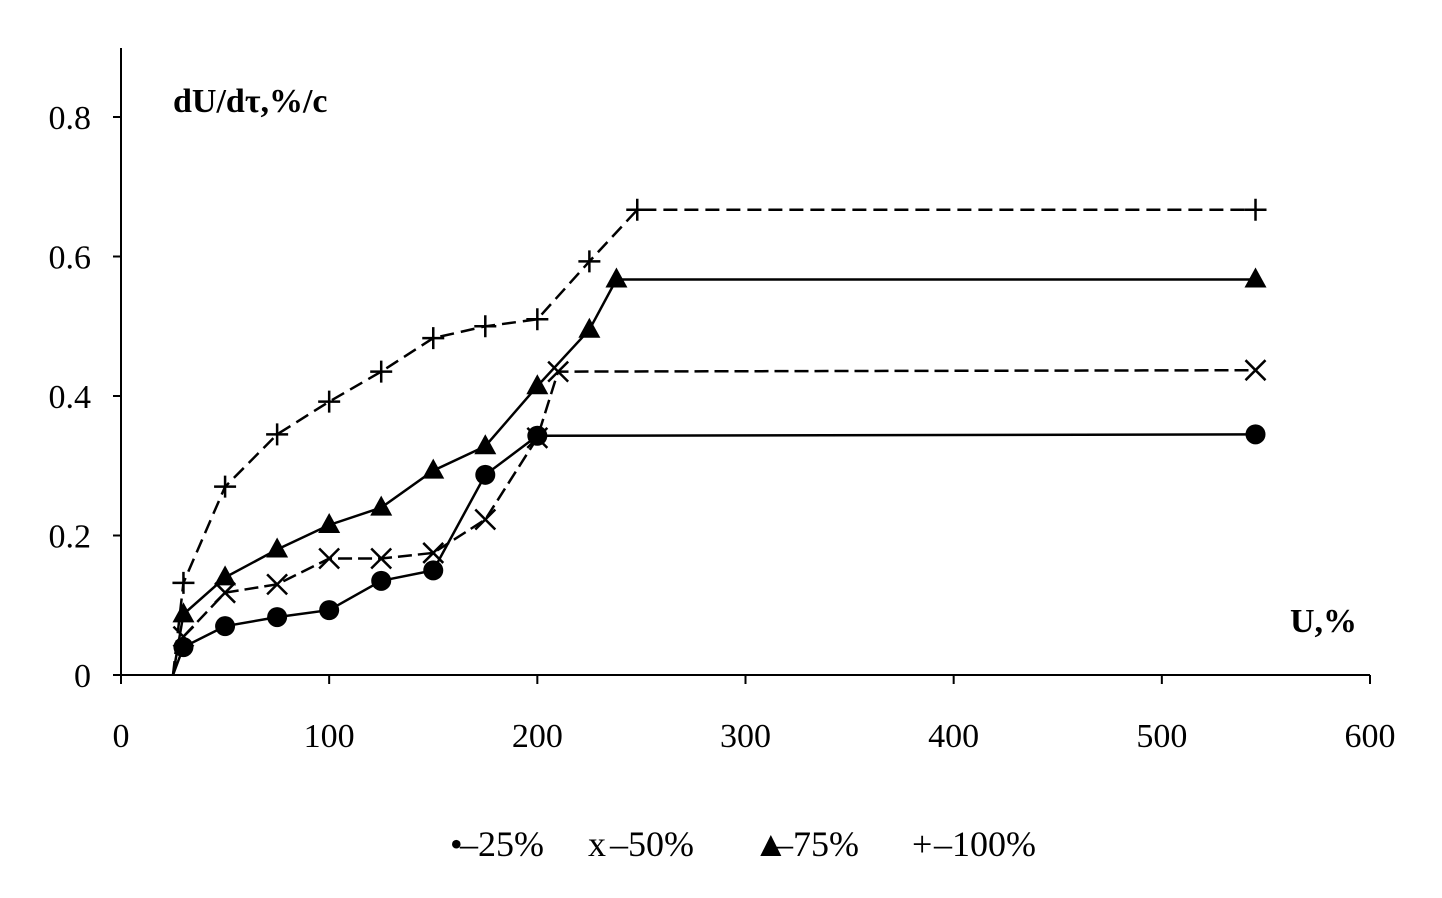  What do you see at coordinates (816, 844) in the screenshot?
I see `legend-label: –75%` at bounding box center [816, 844].